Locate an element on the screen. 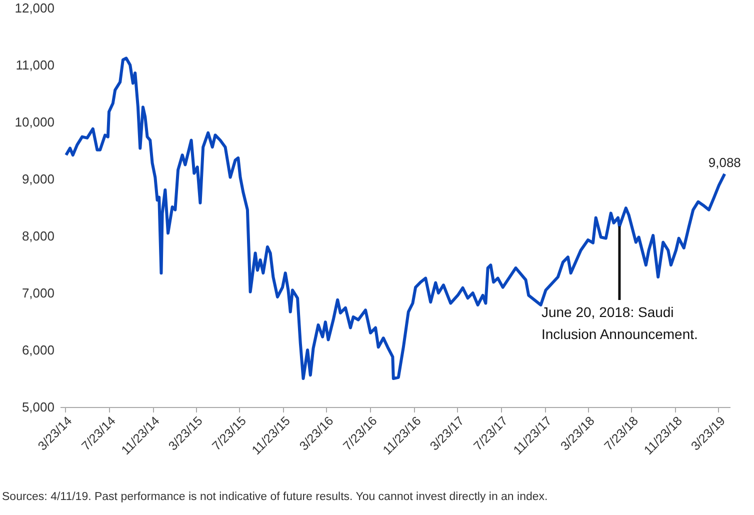 Image resolution: width=754 pixels, height=515 pixels. y-tick-label: 5,000 is located at coordinates (38, 407).